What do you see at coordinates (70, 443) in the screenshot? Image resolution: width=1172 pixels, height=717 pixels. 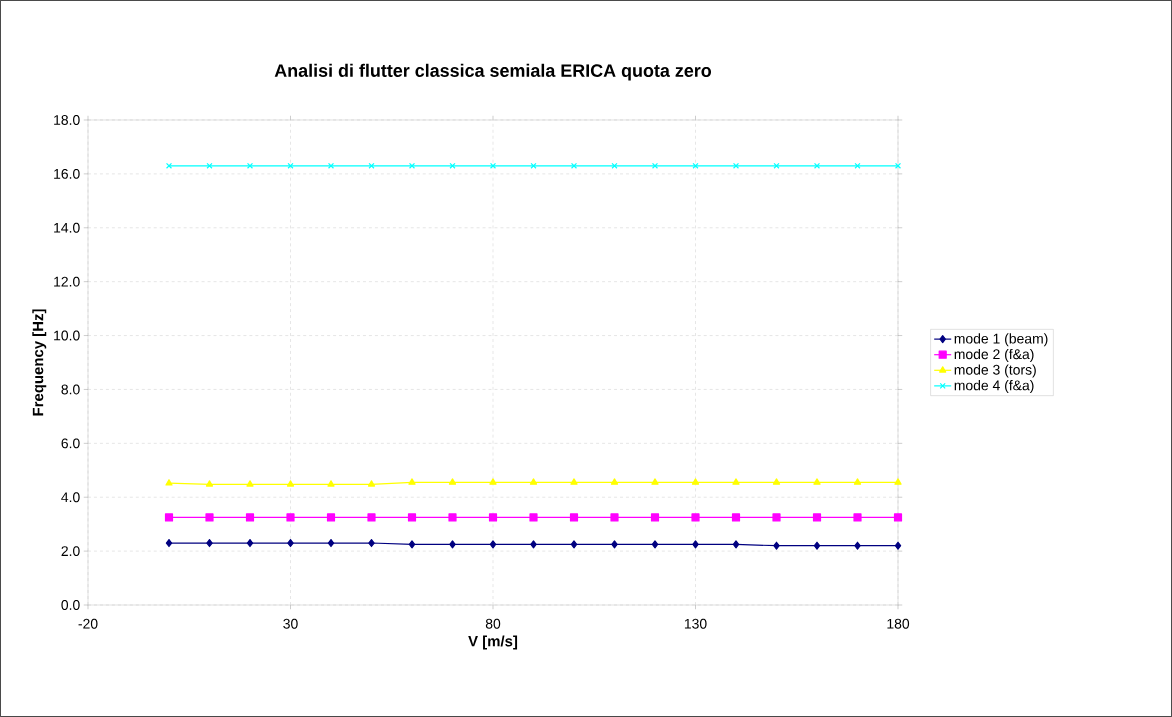 I see `y-tick-label: 6.0` at bounding box center [70, 443].